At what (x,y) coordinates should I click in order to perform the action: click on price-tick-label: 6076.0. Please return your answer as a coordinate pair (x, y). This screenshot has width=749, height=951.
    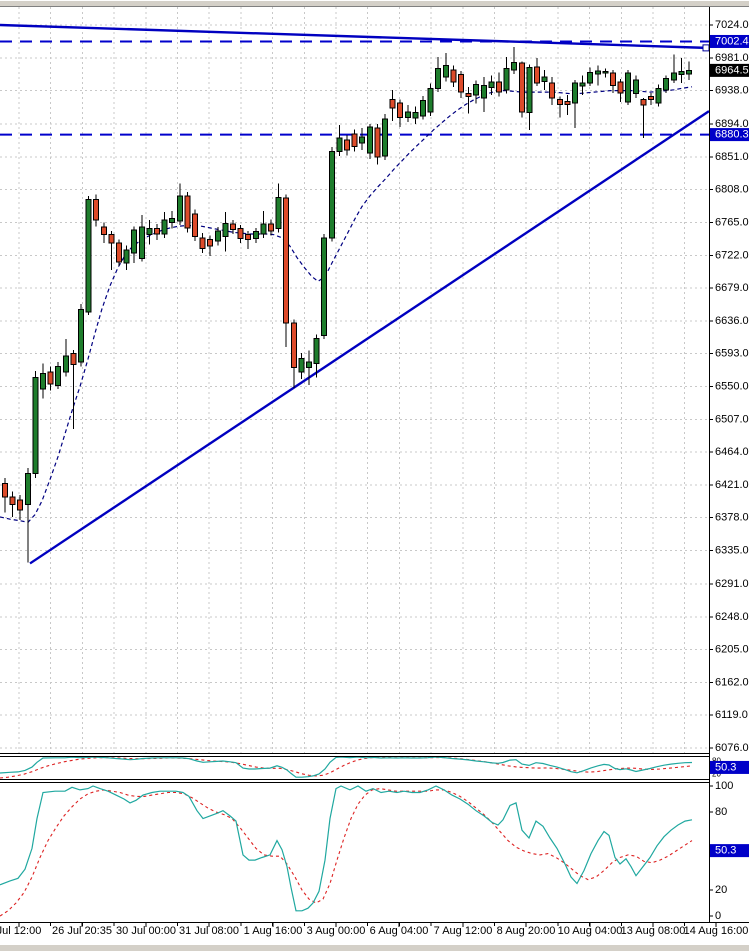
    Looking at the image, I should click on (732, 748).